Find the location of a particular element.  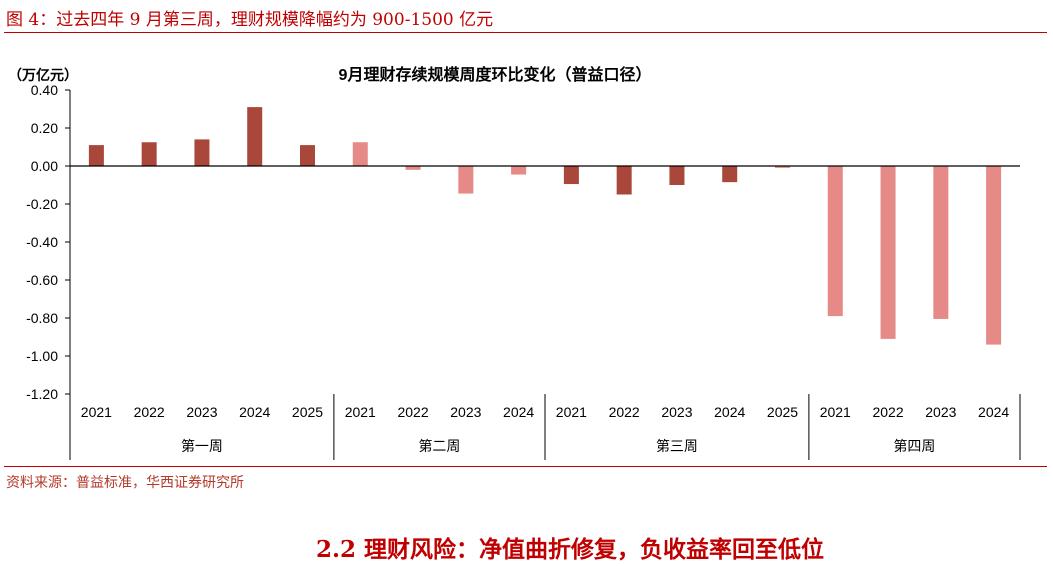

group-label: 第二周 is located at coordinates (439, 446).